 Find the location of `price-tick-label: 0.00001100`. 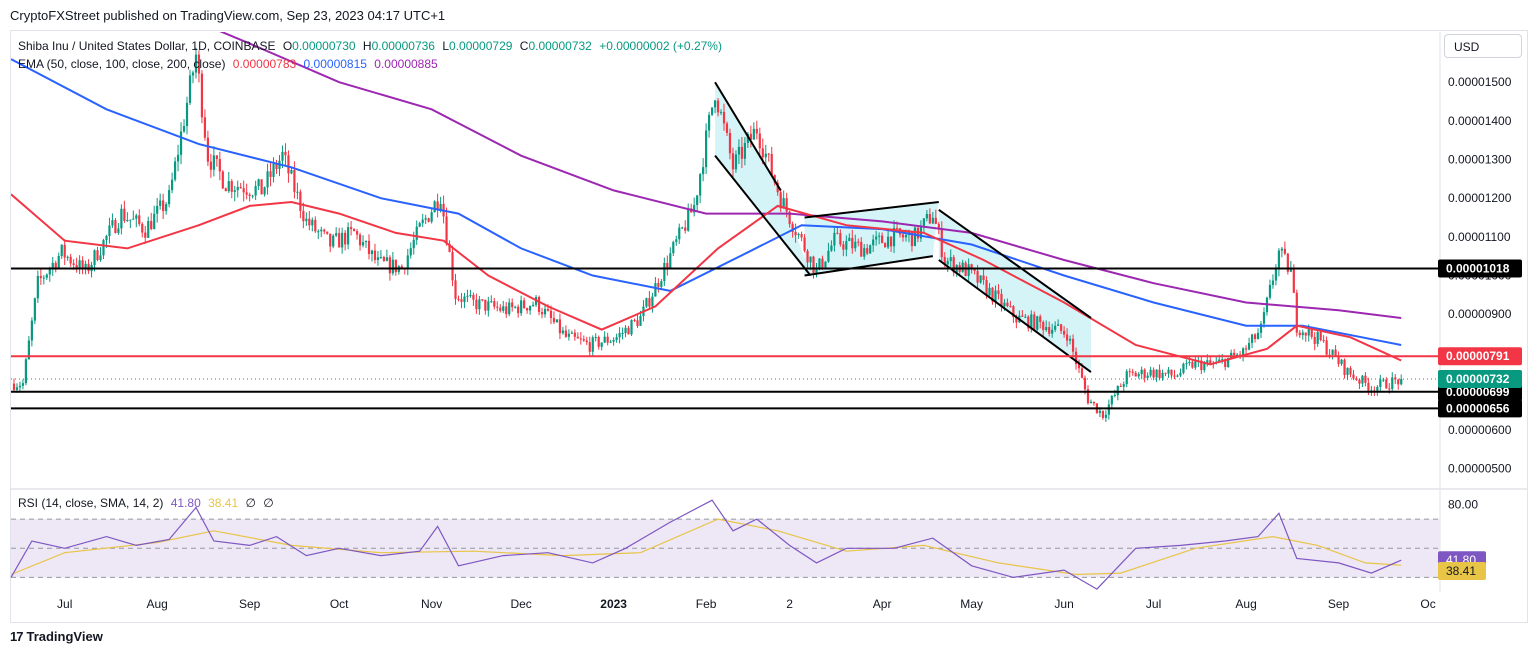

price-tick-label: 0.00001100 is located at coordinates (1479, 237).